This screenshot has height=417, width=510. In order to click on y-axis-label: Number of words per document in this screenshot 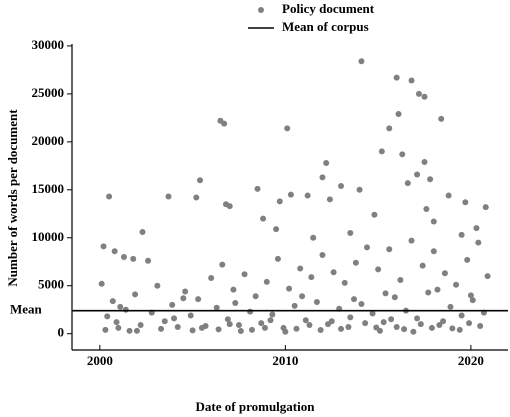, I will do `click(12, 198)`.